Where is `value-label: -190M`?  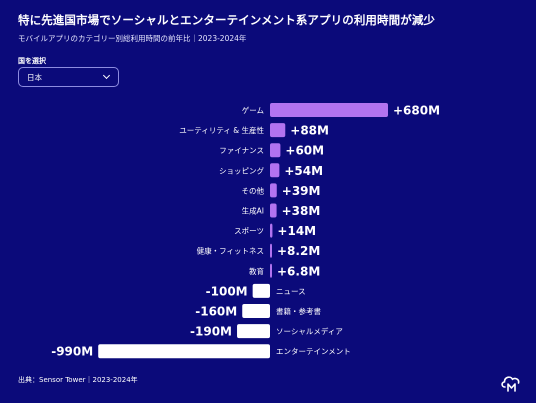 value-label: -190M is located at coordinates (211, 332).